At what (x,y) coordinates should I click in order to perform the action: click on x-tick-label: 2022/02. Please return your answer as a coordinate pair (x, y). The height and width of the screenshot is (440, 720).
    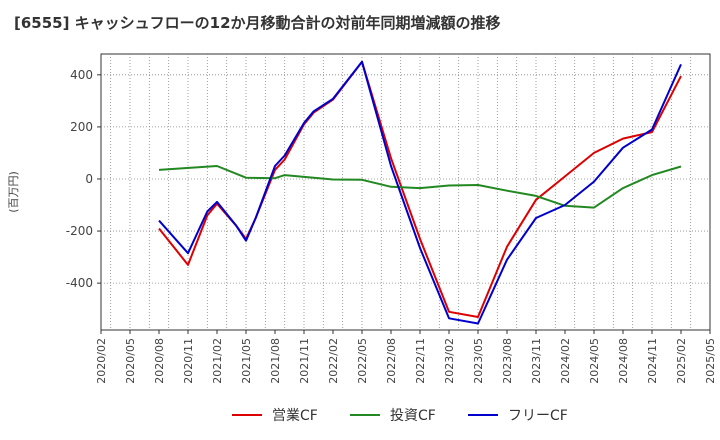
    Looking at the image, I should click on (333, 361).